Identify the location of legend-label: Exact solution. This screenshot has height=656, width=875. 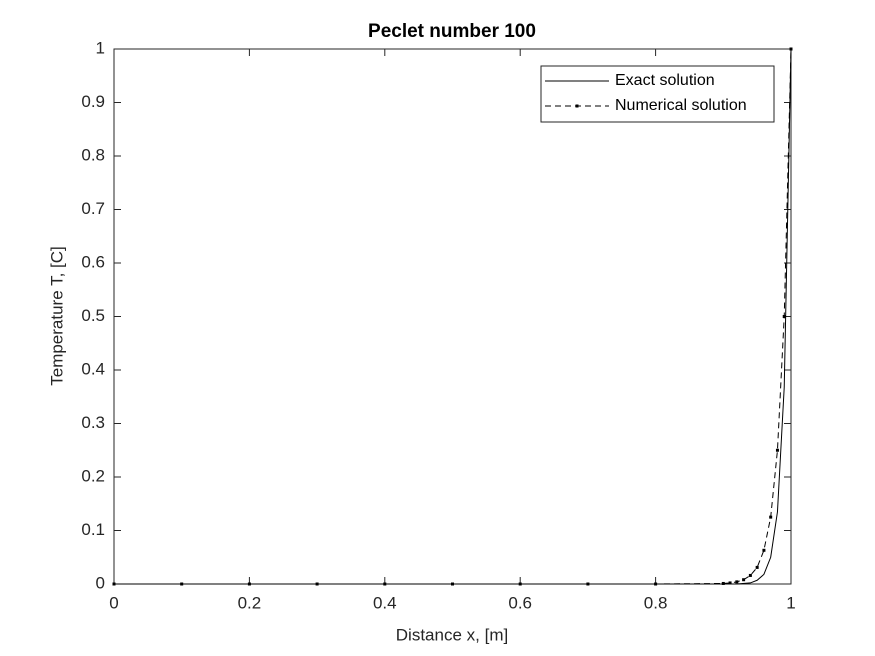
(665, 80).